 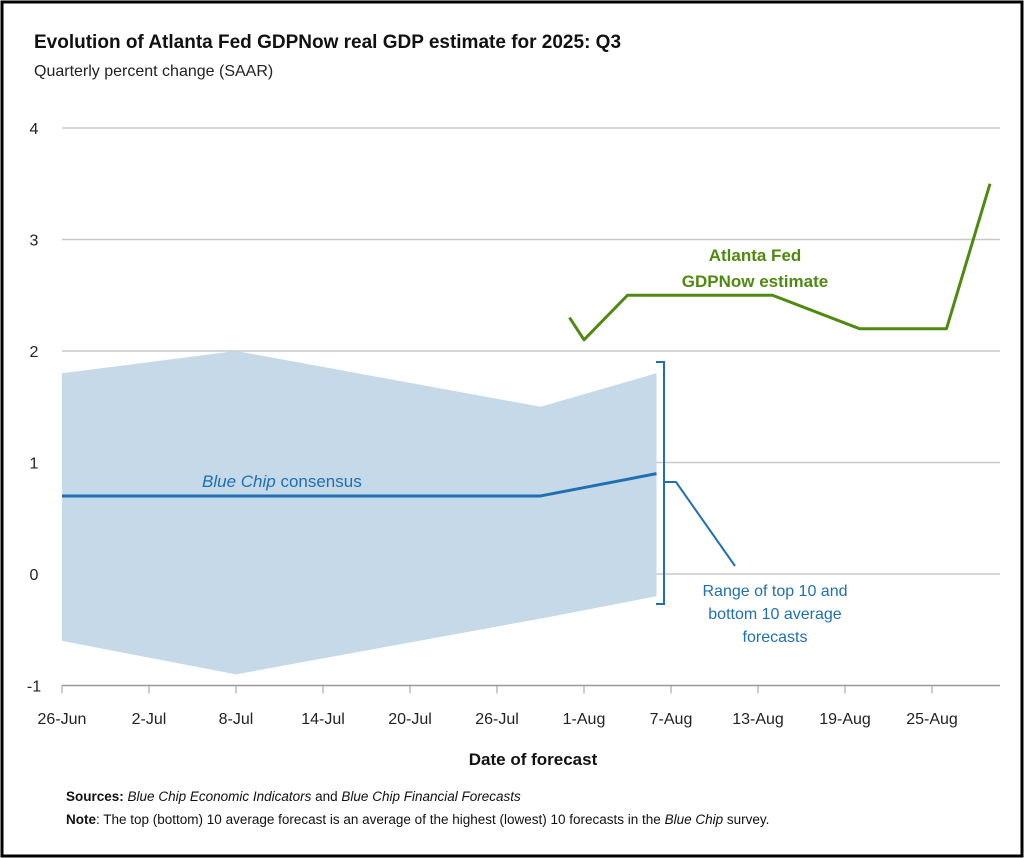 What do you see at coordinates (932, 719) in the screenshot?
I see `x-tick-label: 25-Aug` at bounding box center [932, 719].